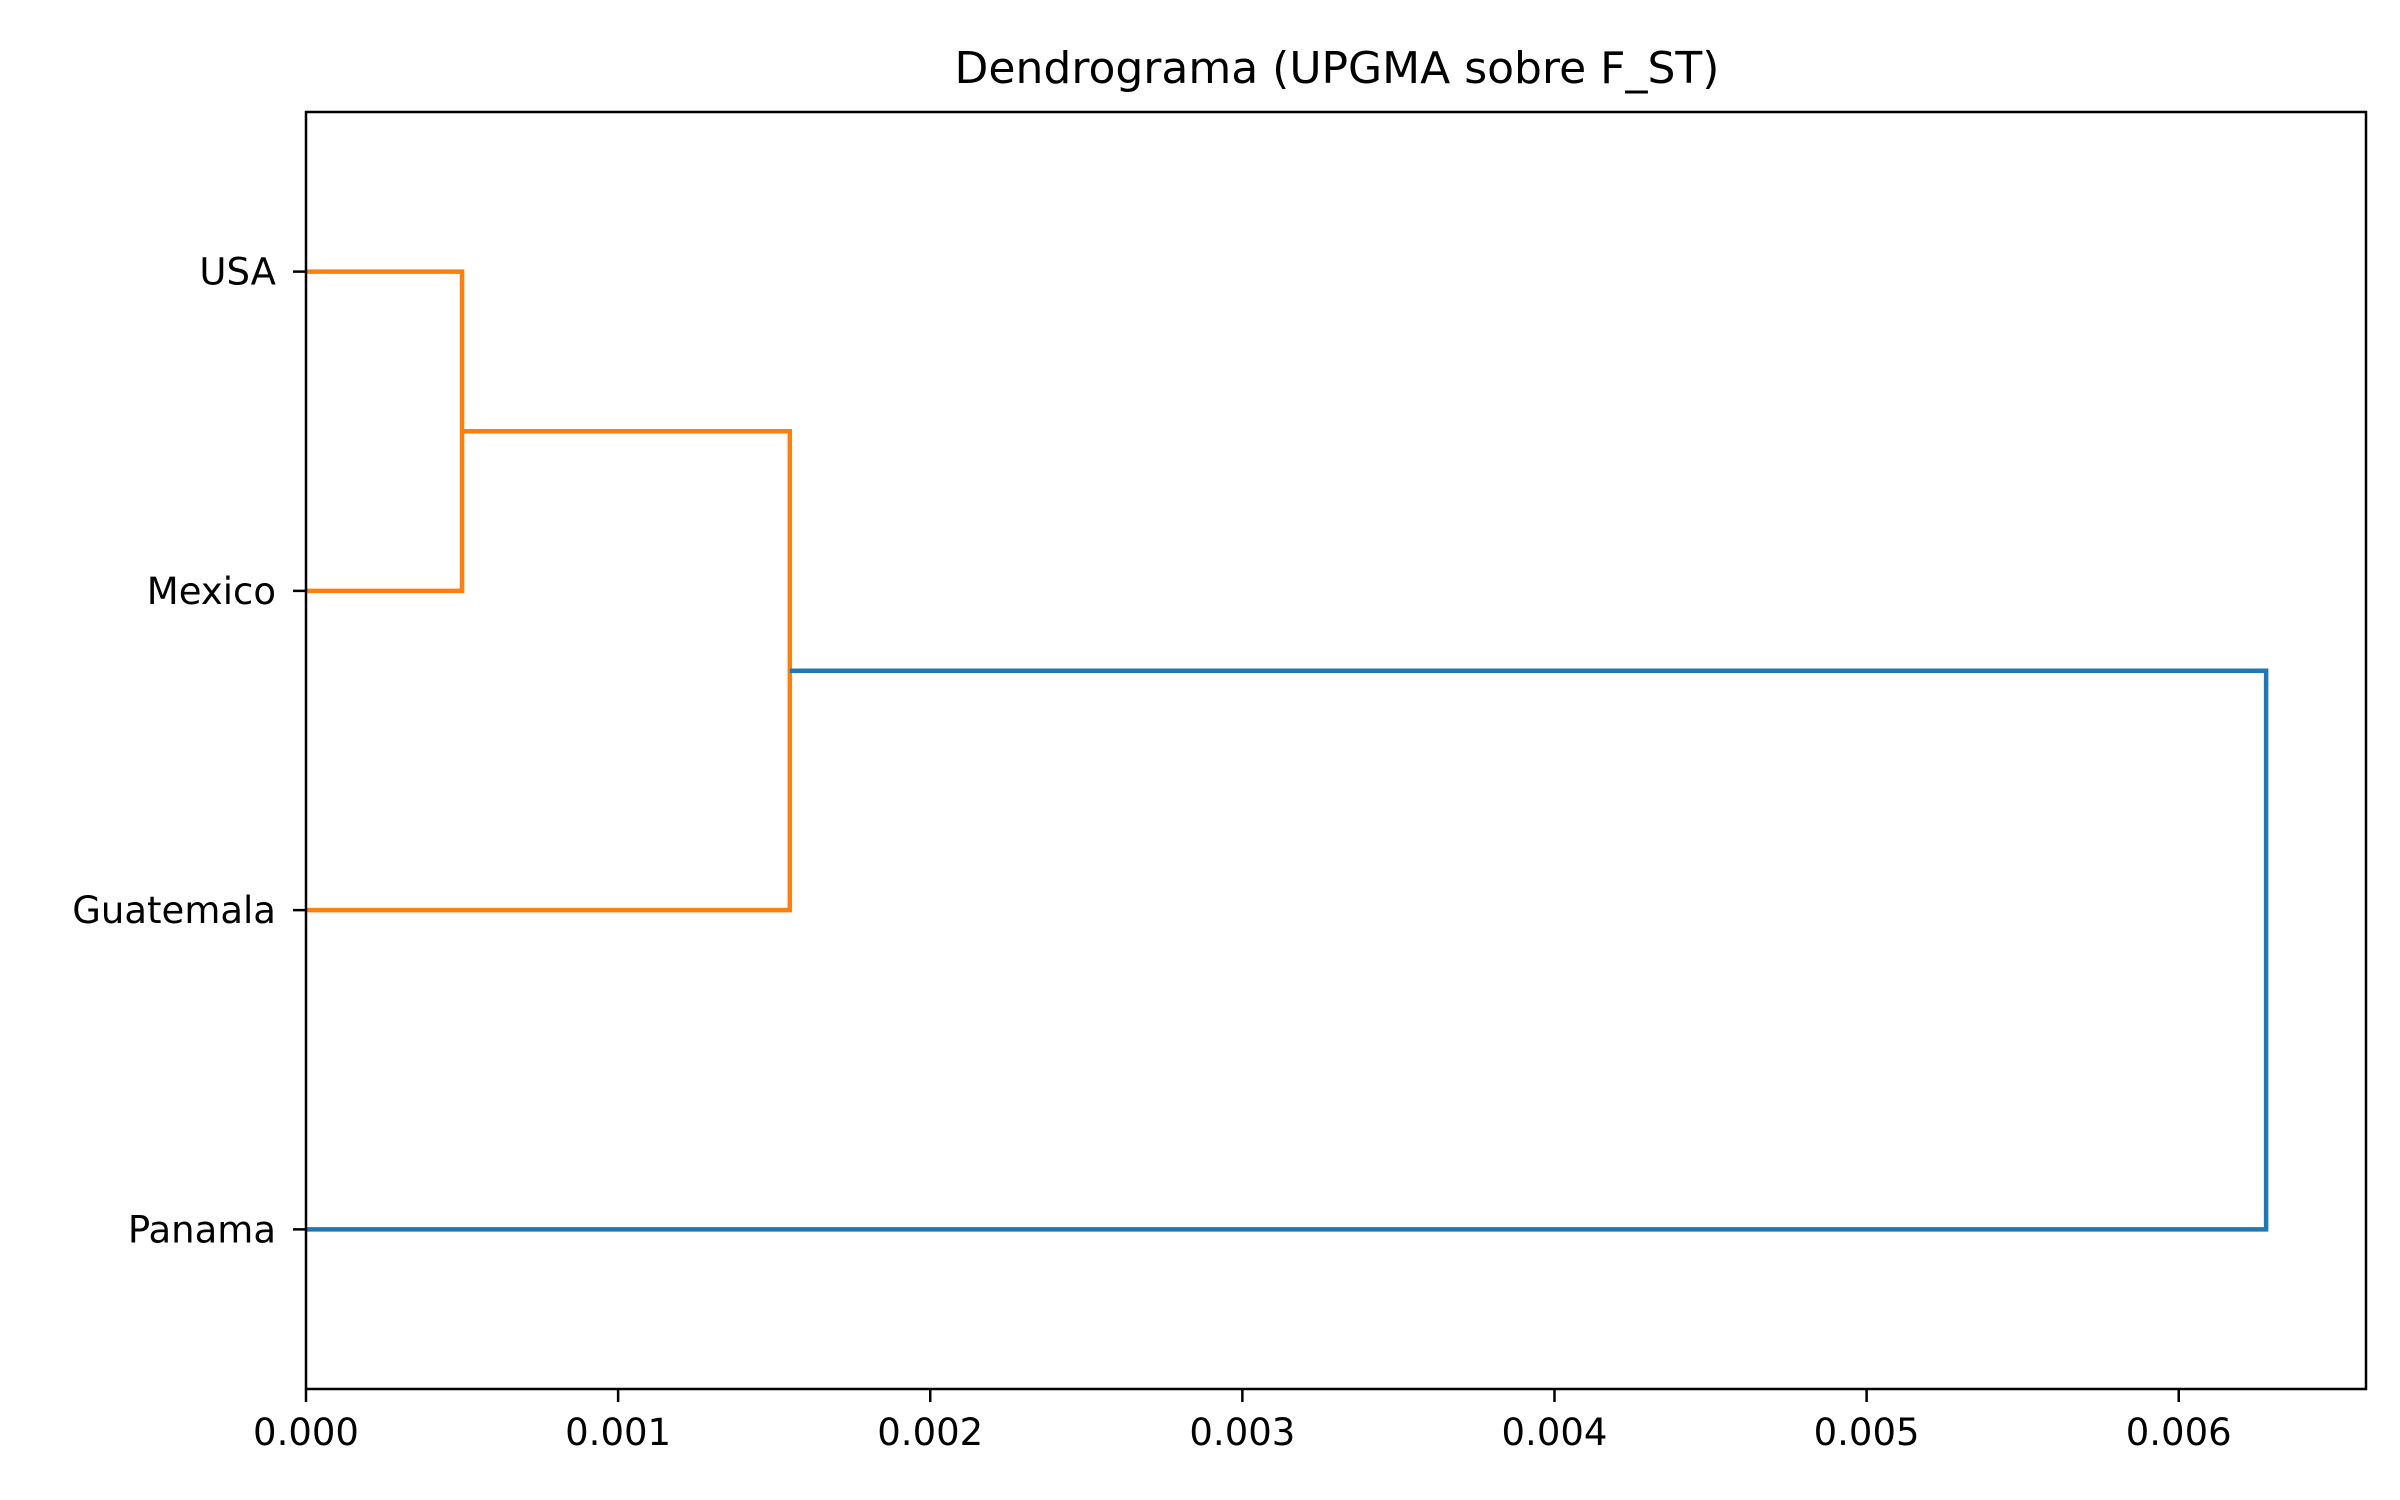 Image resolution: width=2400 pixels, height=1500 pixels. Describe the element at coordinates (1555, 1432) in the screenshot. I see `x-tick-label: 0.004` at that location.